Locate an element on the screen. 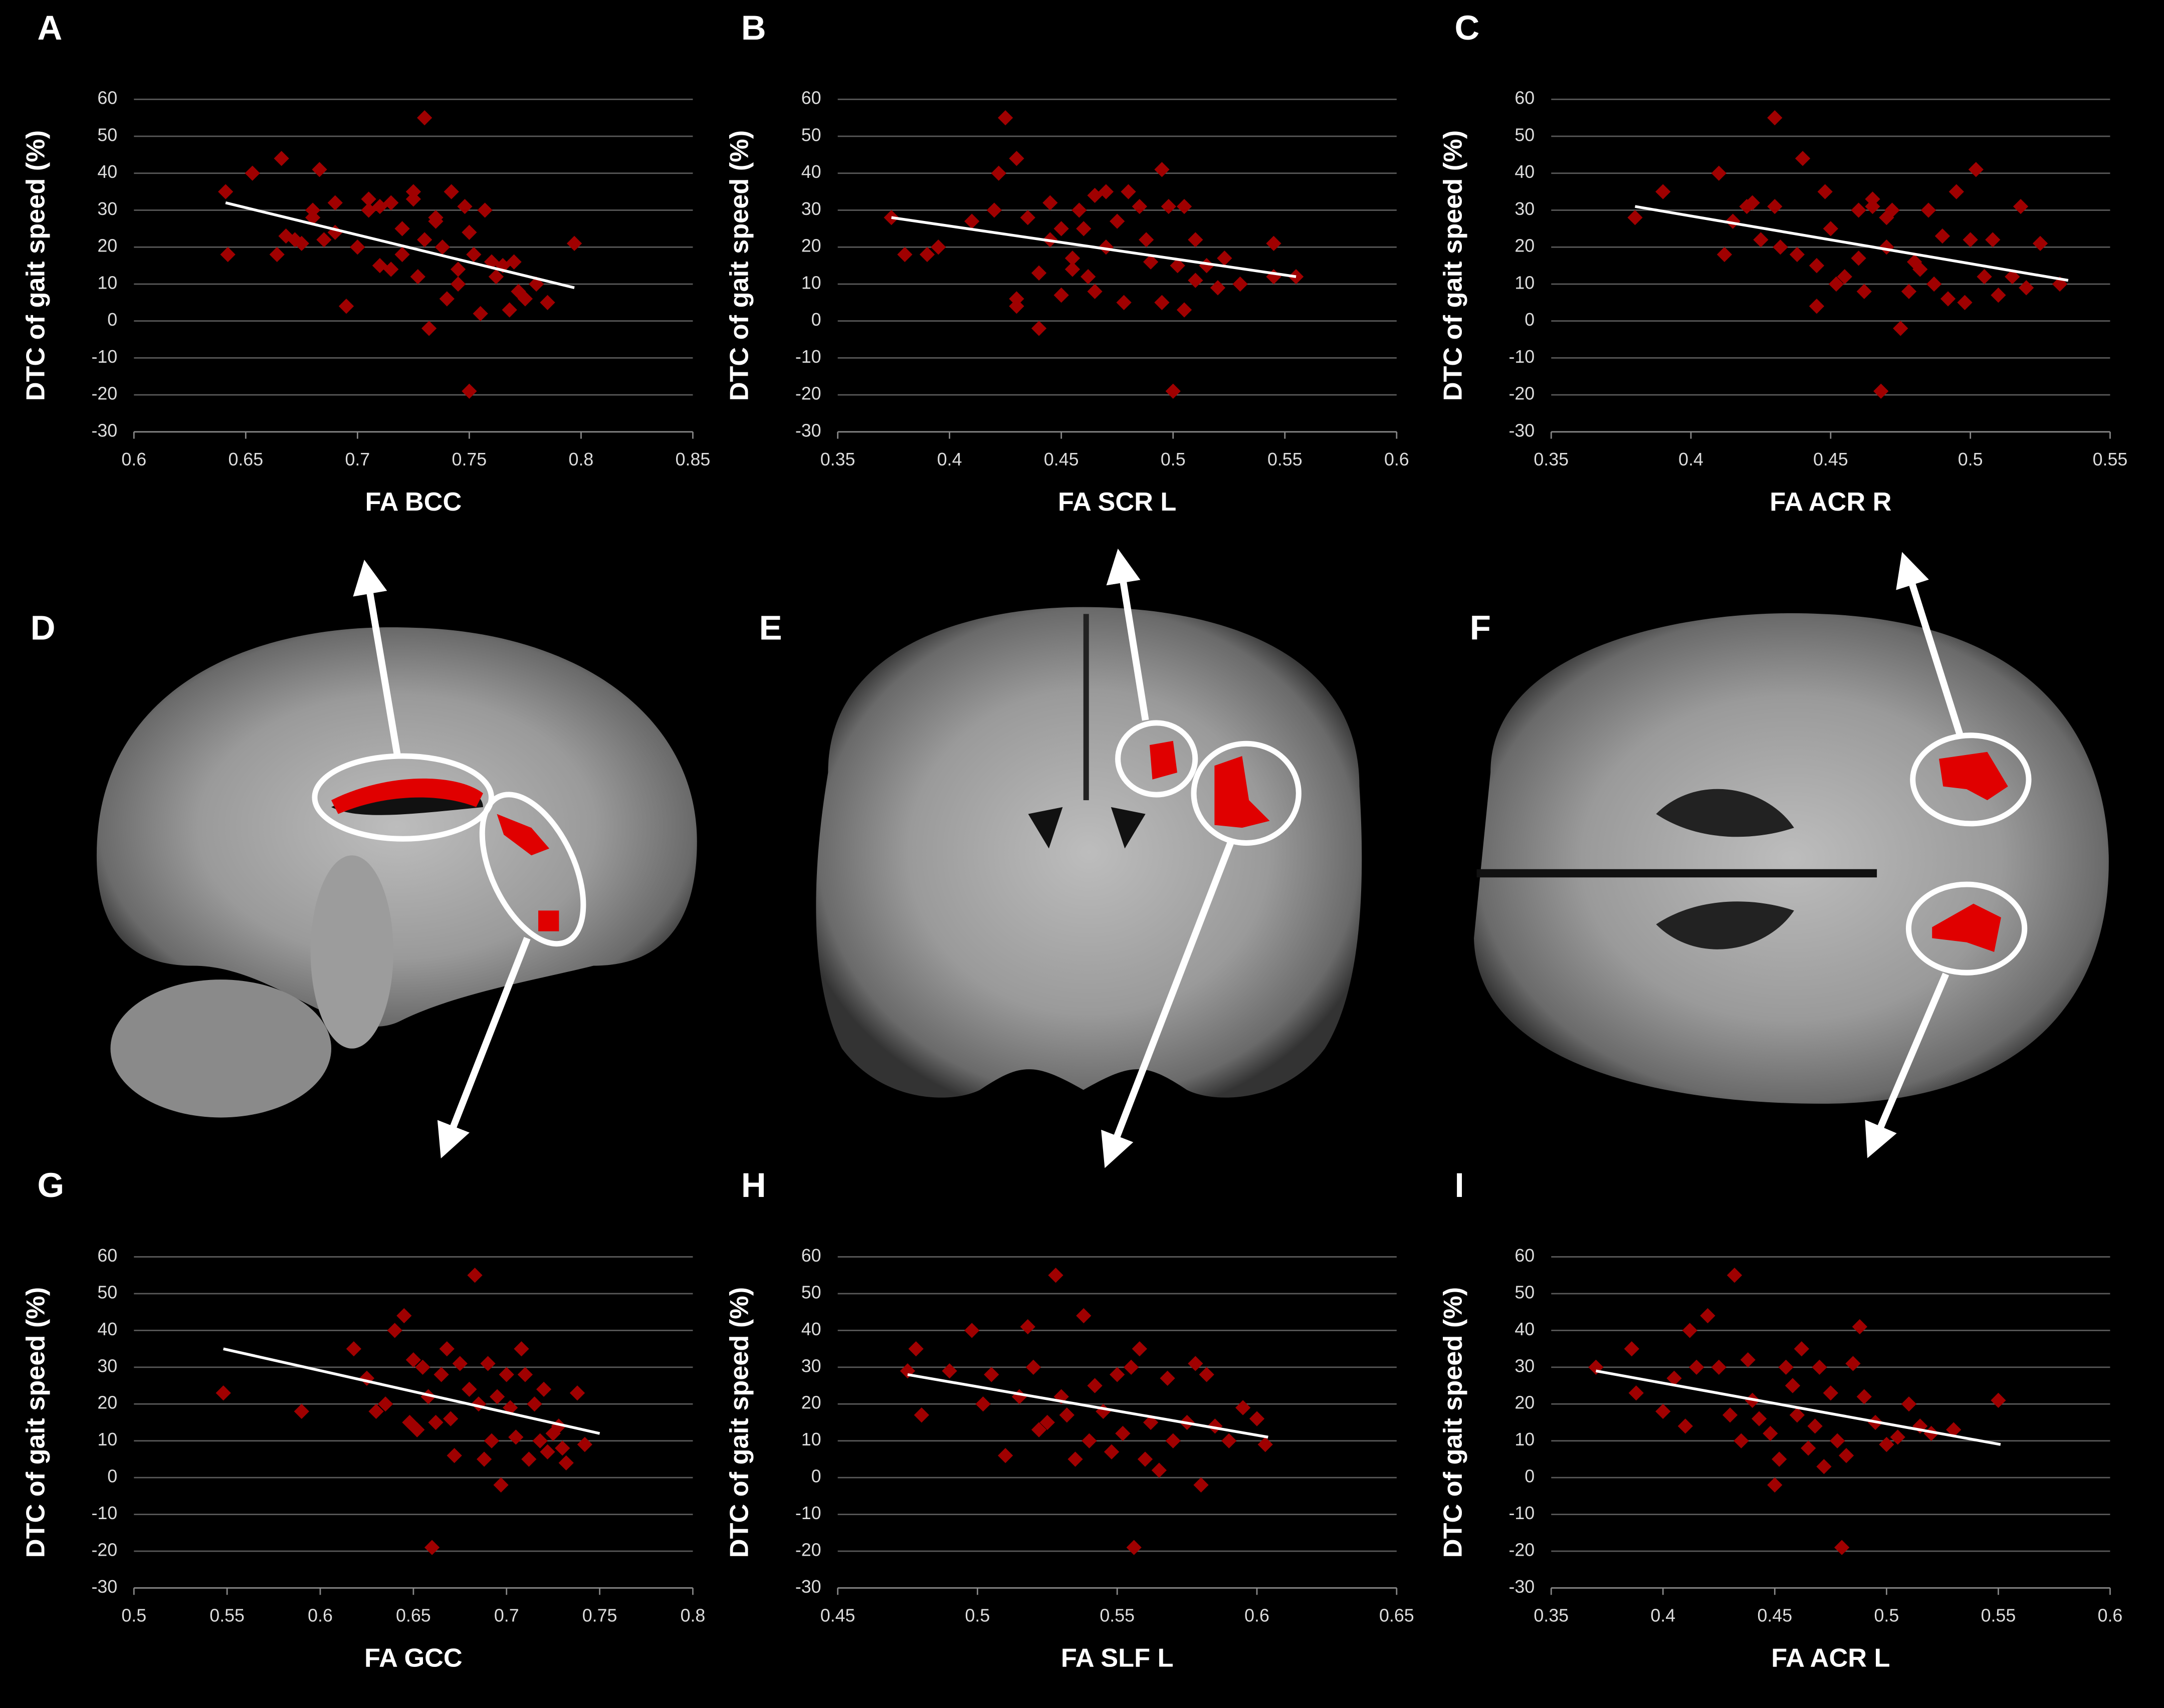 This screenshot has width=2164, height=1708. x-tick-label: 0.55 is located at coordinates (1117, 1616).